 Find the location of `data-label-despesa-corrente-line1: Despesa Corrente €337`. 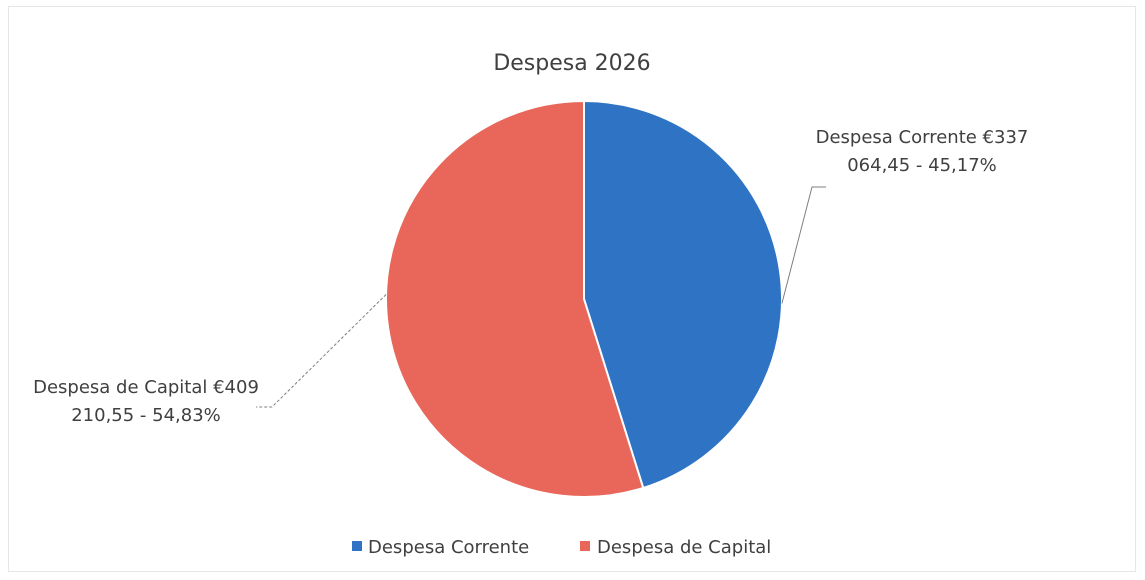

data-label-despesa-corrente-line1: Despesa Corrente €337 is located at coordinates (922, 137).